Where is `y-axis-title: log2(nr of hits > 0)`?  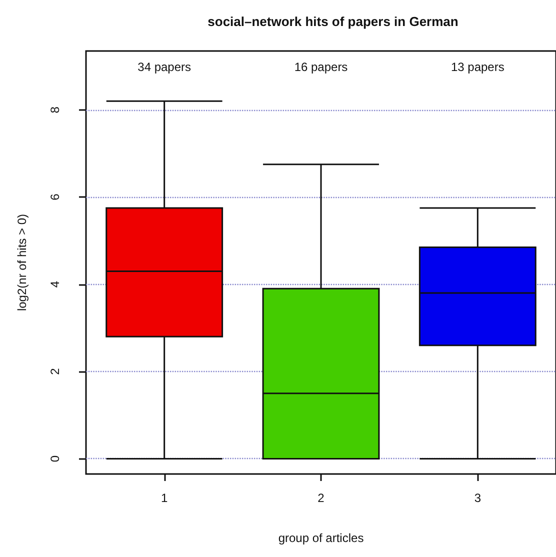
y-axis-title: log2(nr of hits > 0) is located at coordinates (22, 263).